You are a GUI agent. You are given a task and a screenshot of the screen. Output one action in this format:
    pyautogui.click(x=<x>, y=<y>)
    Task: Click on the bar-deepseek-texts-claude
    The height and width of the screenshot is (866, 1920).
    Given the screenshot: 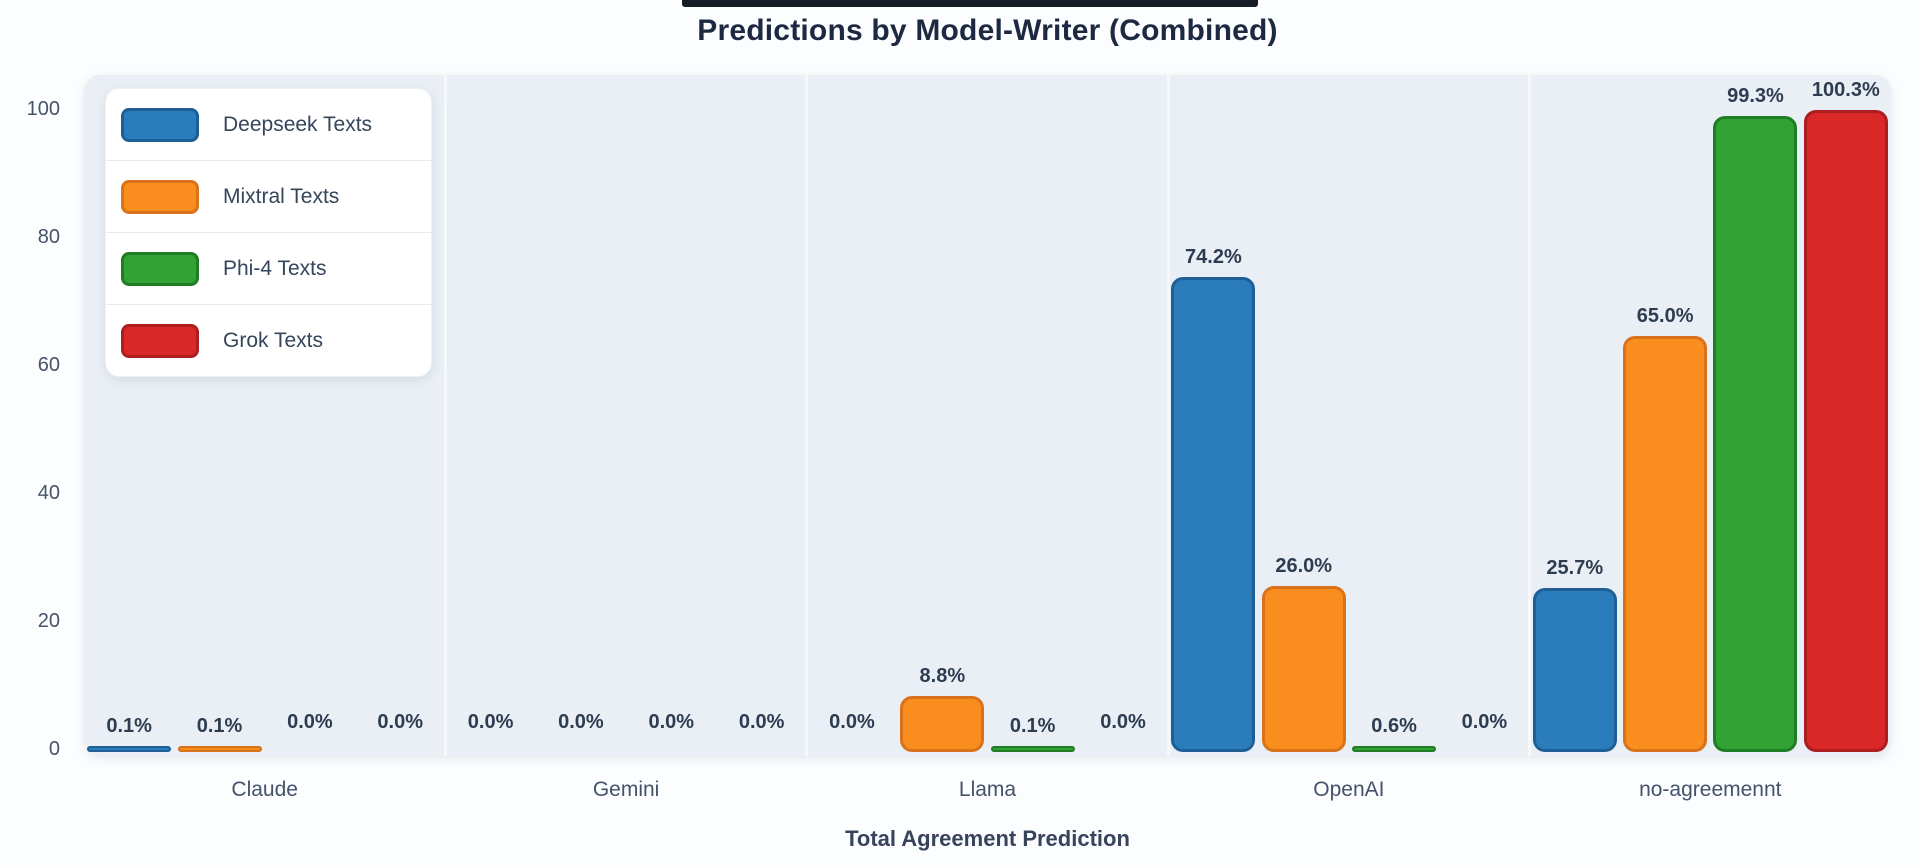 What is the action you would take?
    pyautogui.click(x=129, y=749)
    